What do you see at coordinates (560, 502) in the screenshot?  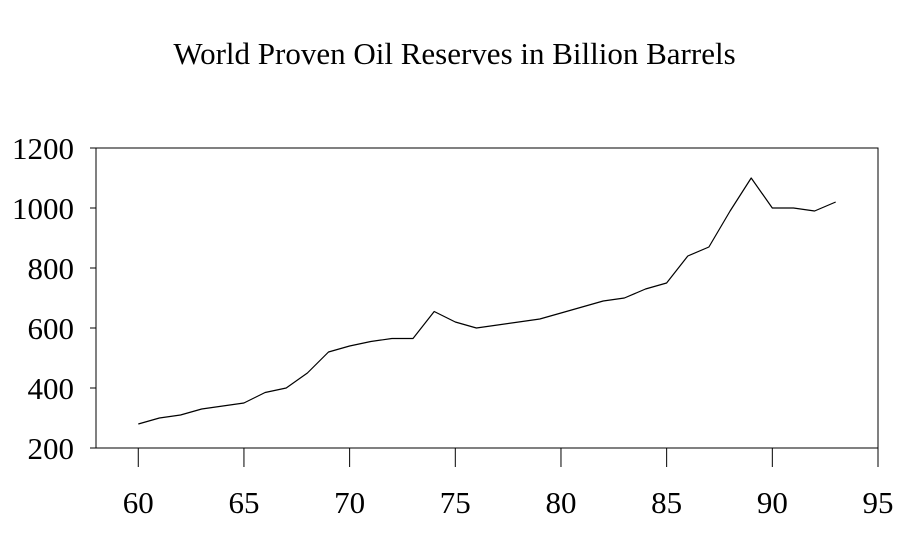 I see `x-tick-label: 80` at bounding box center [560, 502].